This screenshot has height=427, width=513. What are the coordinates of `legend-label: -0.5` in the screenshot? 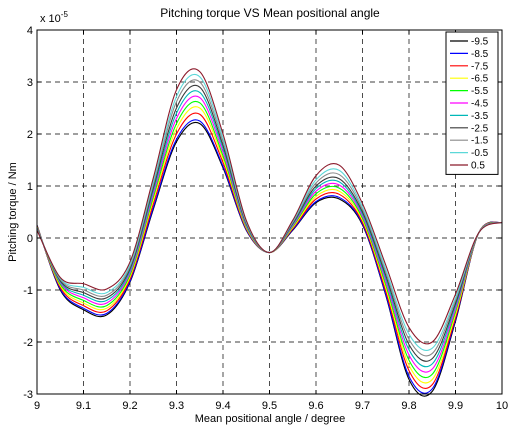 It's located at (480, 153).